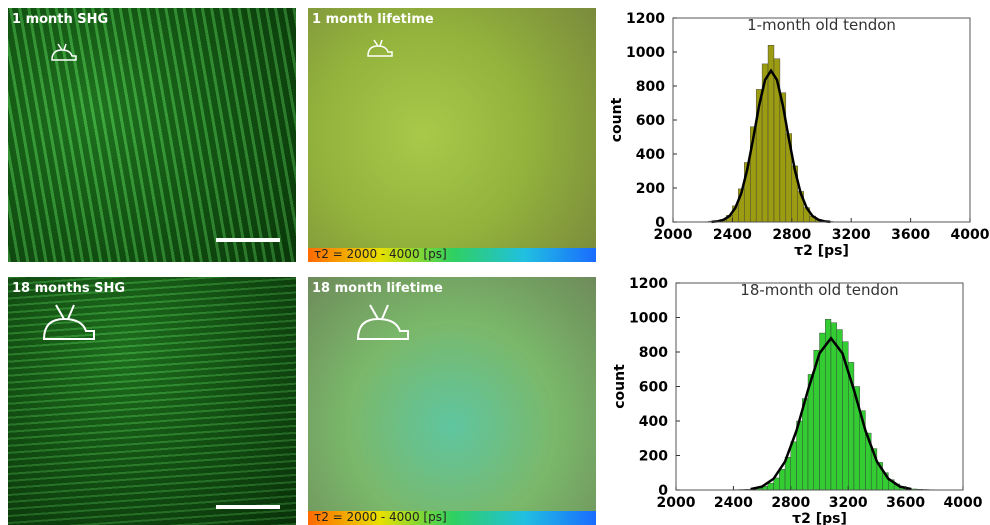 This screenshot has width=990, height=525. I want to click on shg-image: 1 month SHG, so click(152, 135).